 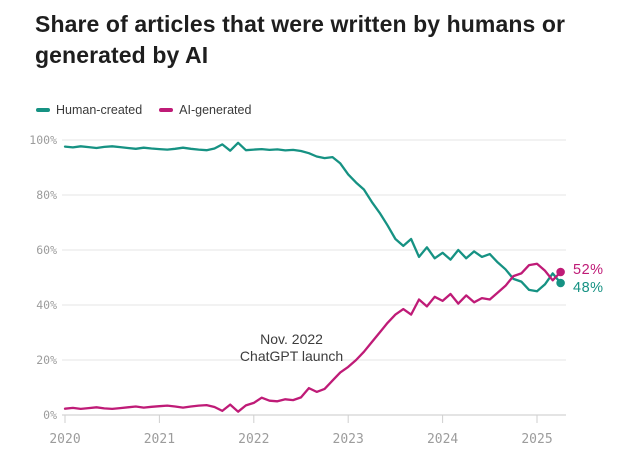 What do you see at coordinates (588, 288) in the screenshot?
I see `series-end-label-human-created: 48%` at bounding box center [588, 288].